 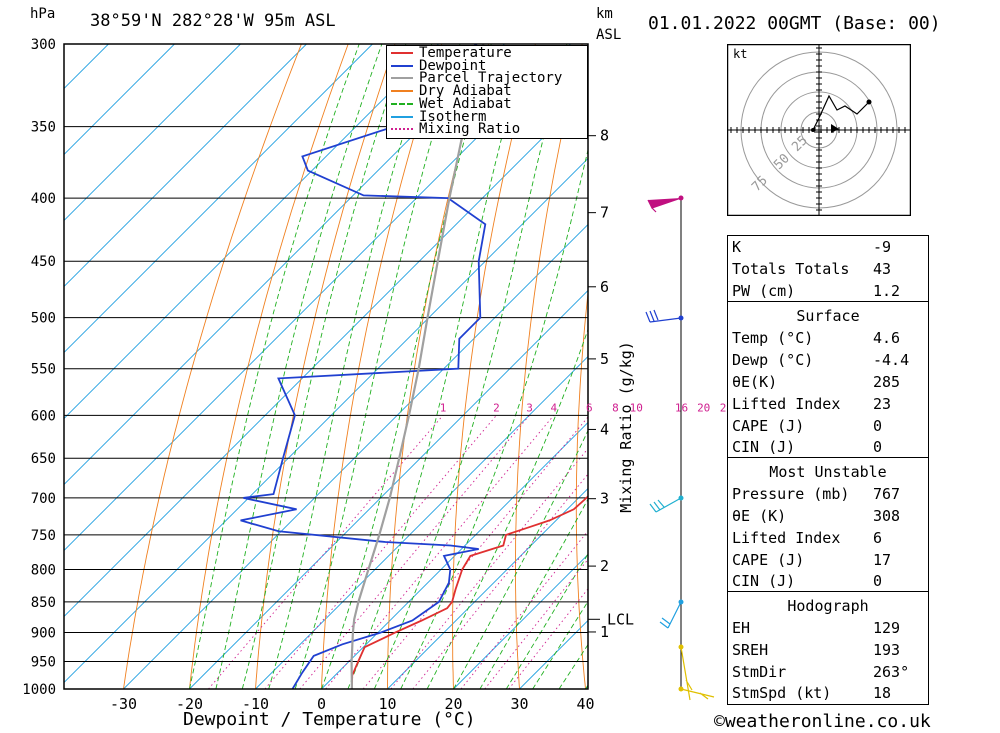 I want to click on sreh-label: SREH, so click(x=750, y=650).